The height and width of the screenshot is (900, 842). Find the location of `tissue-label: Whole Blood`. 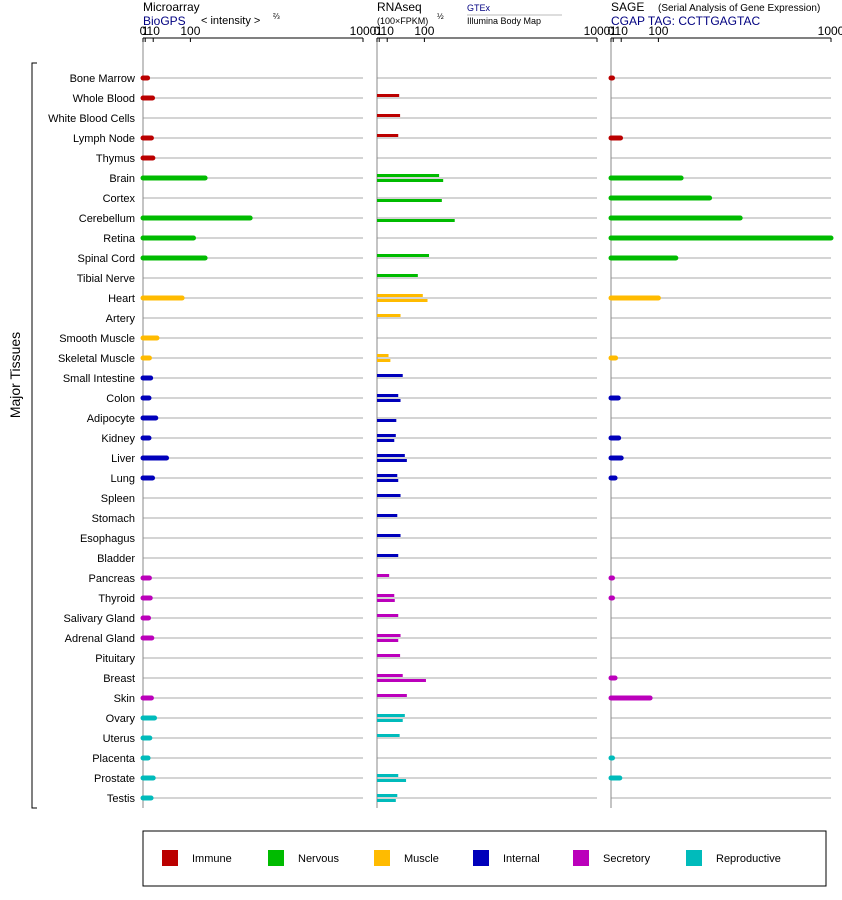

tissue-label: Whole Blood is located at coordinates (104, 99).